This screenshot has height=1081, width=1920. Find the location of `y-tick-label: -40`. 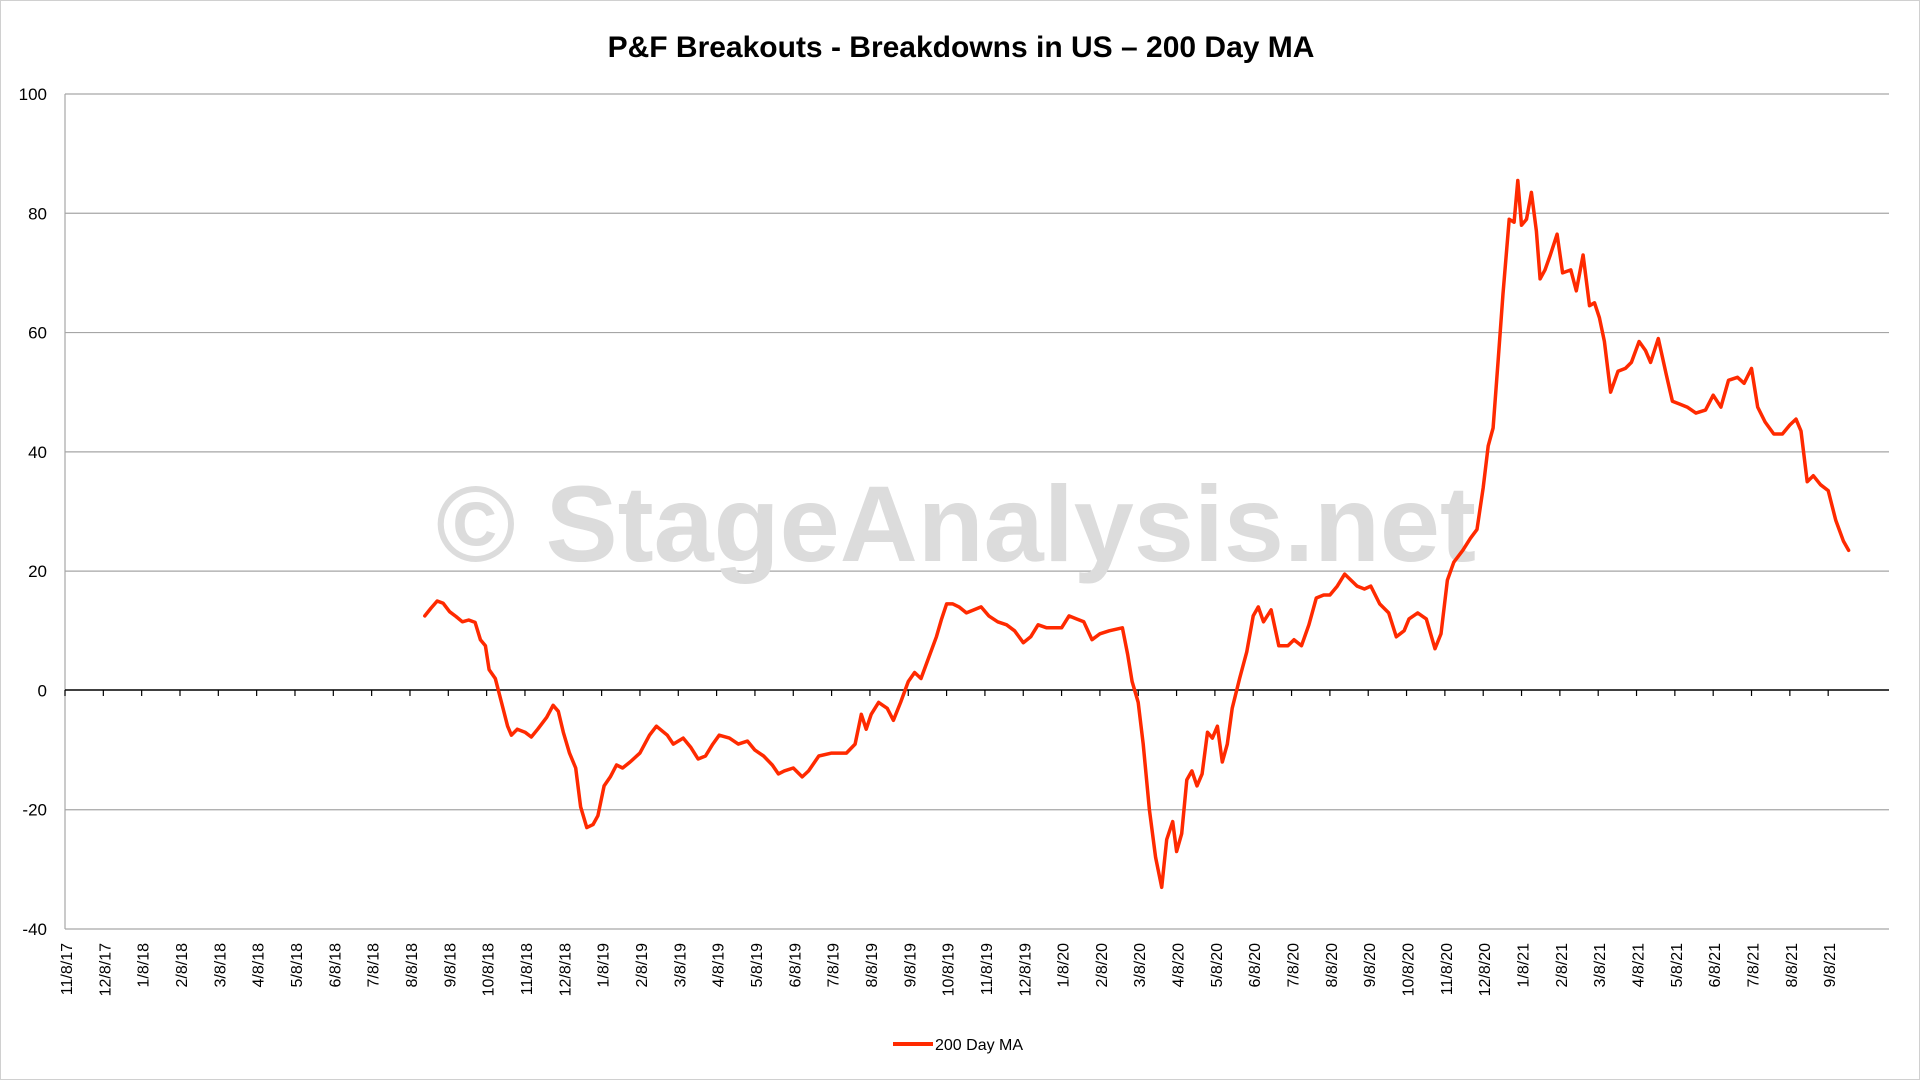

y-tick-label: -40 is located at coordinates (34, 929).